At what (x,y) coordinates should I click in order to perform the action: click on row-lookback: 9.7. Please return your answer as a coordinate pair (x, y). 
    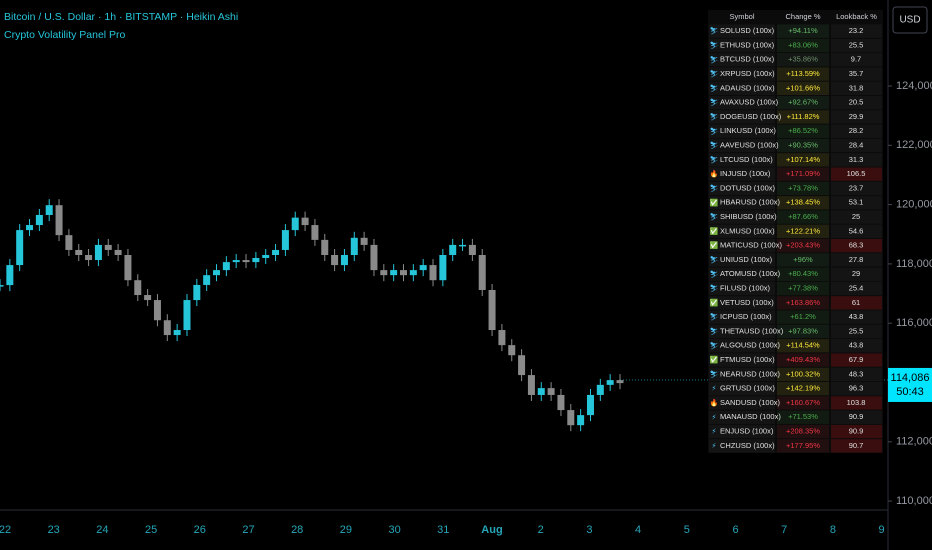
    Looking at the image, I should click on (856, 59).